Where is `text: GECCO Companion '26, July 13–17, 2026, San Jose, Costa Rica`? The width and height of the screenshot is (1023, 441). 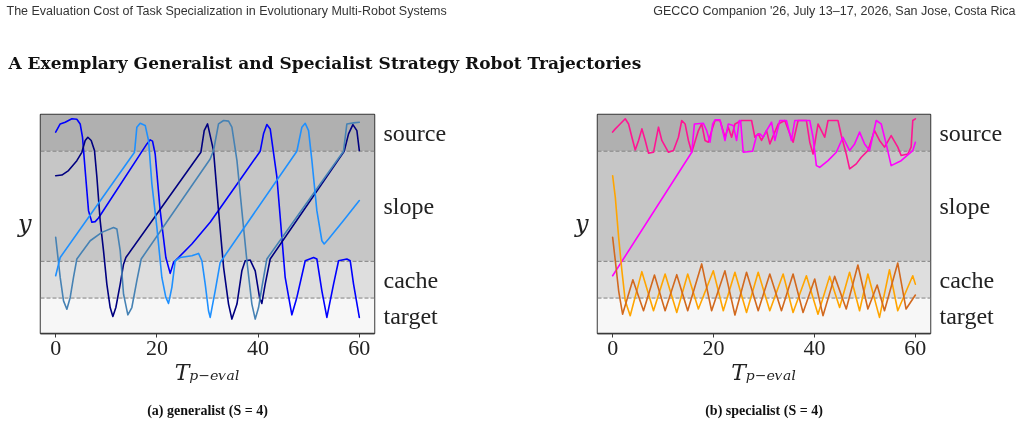 text: GECCO Companion '26, July 13–17, 2026, San Jose, Costa Rica is located at coordinates (834, 10).